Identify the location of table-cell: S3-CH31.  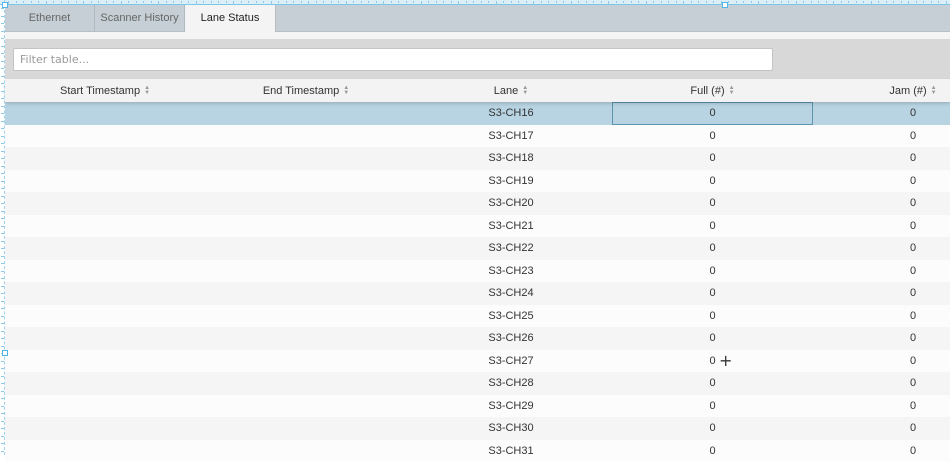
(511, 451).